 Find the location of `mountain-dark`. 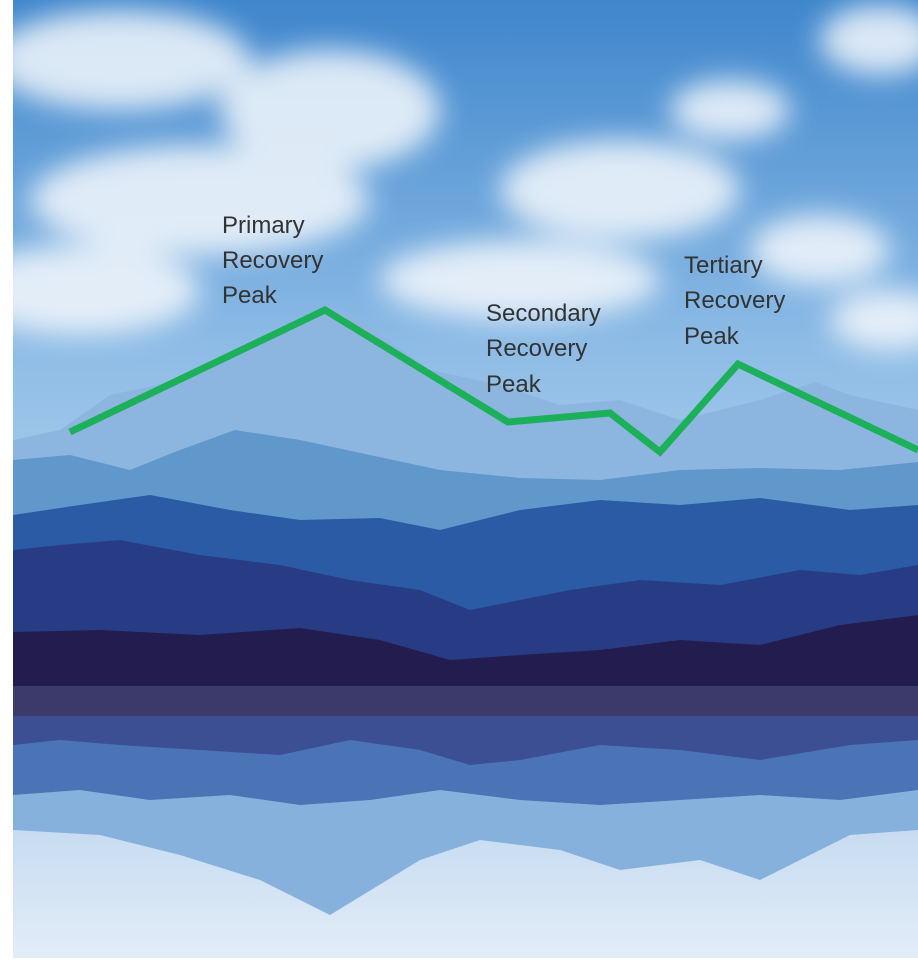

mountain-dark is located at coordinates (465, 657).